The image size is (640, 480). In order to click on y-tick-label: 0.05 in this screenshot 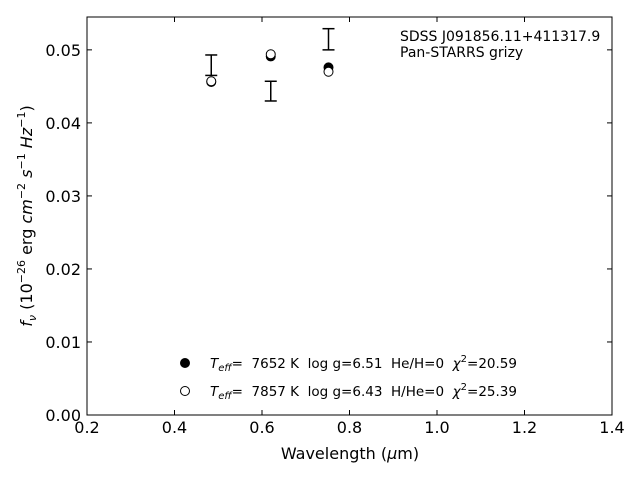, I will do `click(63, 50)`.